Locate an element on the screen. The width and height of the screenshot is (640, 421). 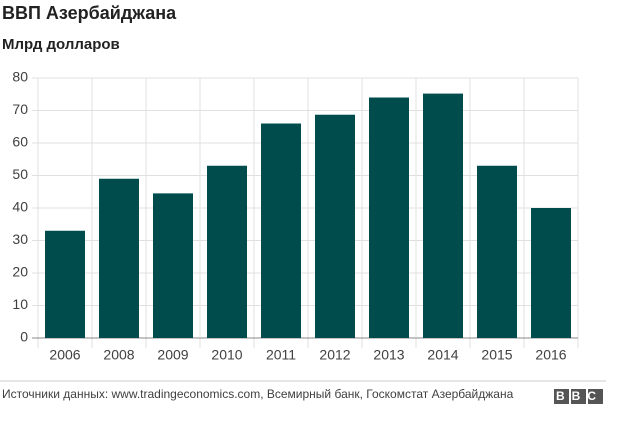
x-tick-label: 2010 is located at coordinates (226, 355).